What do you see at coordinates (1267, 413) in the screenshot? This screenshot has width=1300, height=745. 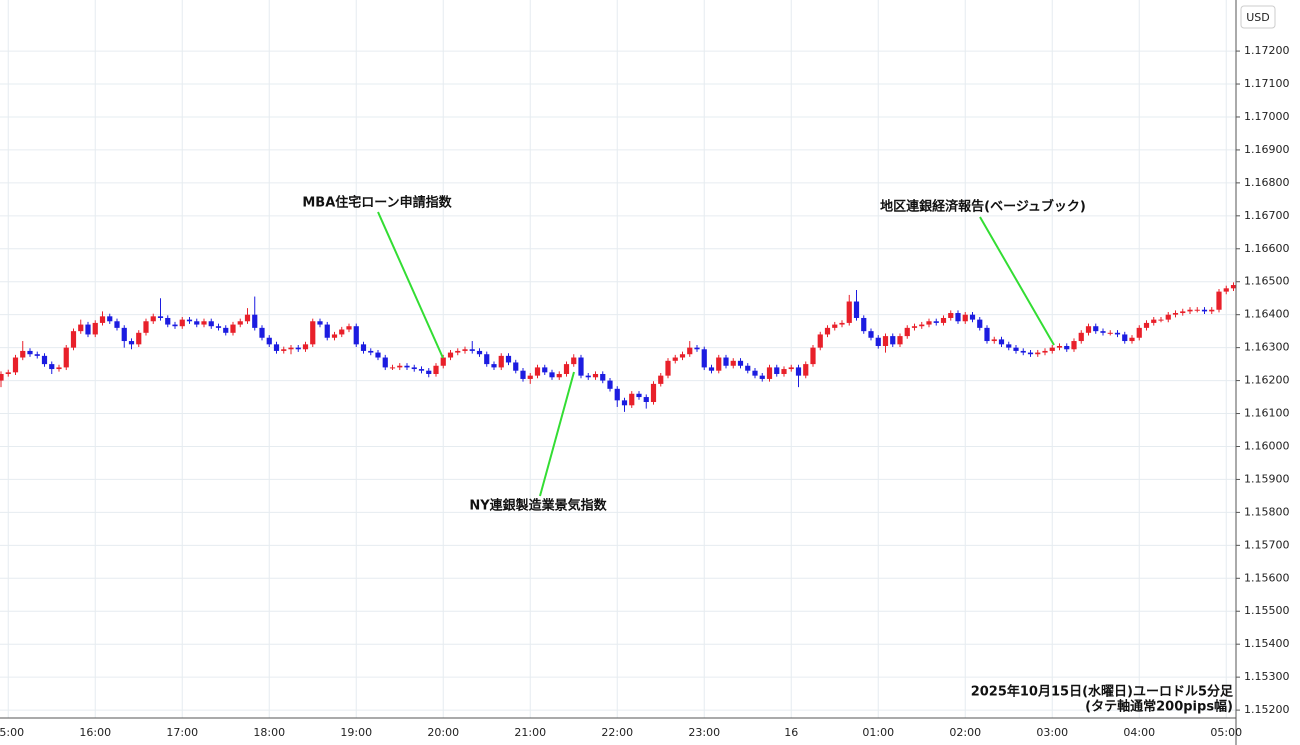 I see `y-tick-label: 1.16100` at bounding box center [1267, 413].